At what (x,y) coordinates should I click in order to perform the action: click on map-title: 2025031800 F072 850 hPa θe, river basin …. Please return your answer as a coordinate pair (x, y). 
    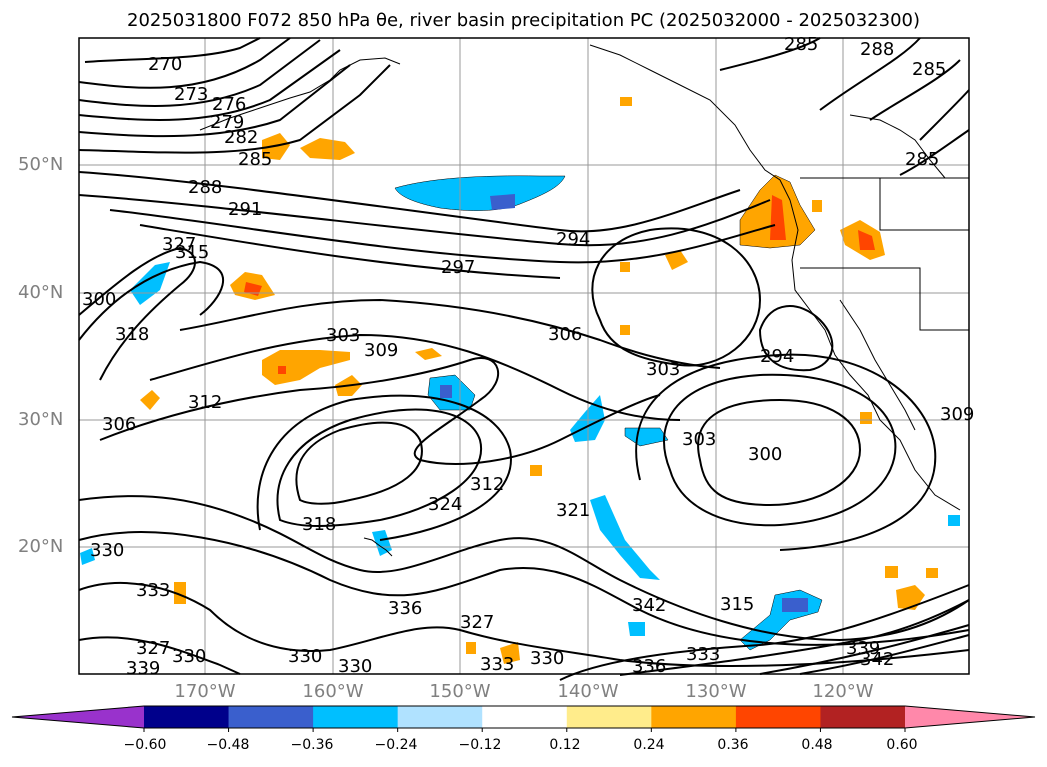
    Looking at the image, I should click on (523, 20).